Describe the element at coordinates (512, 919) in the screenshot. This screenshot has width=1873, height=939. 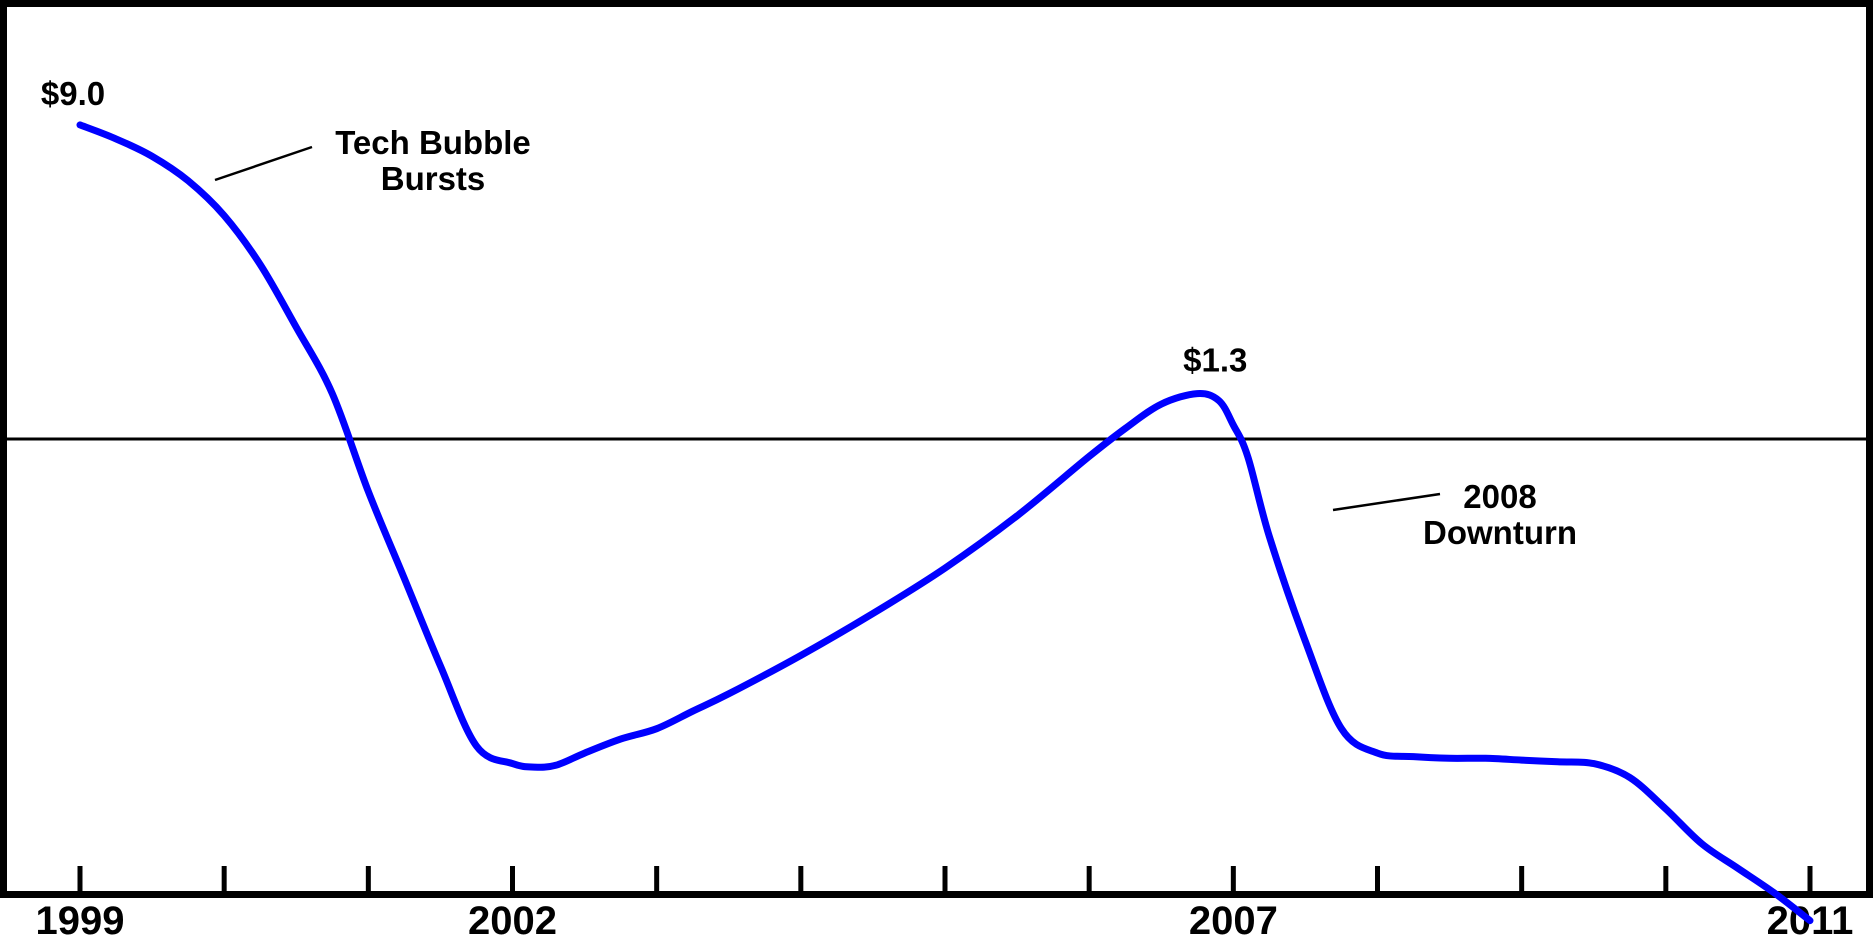
I see `x-tick-label-2002: 2002` at that location.